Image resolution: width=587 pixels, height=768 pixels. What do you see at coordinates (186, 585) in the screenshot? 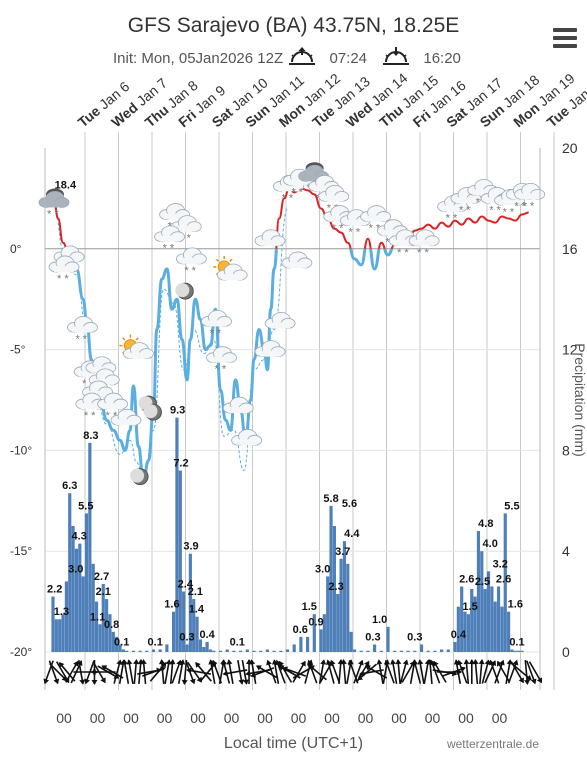
I see `precipitation-value-label: 2.4` at bounding box center [186, 585].